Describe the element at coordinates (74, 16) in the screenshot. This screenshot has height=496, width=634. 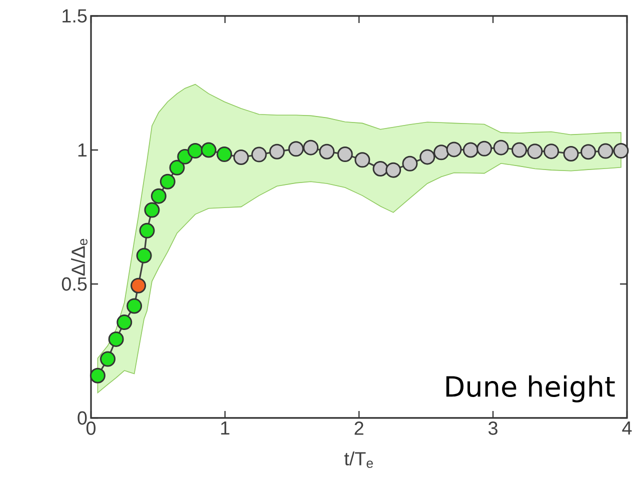
I see `y-tick-label: 1.5` at that location.